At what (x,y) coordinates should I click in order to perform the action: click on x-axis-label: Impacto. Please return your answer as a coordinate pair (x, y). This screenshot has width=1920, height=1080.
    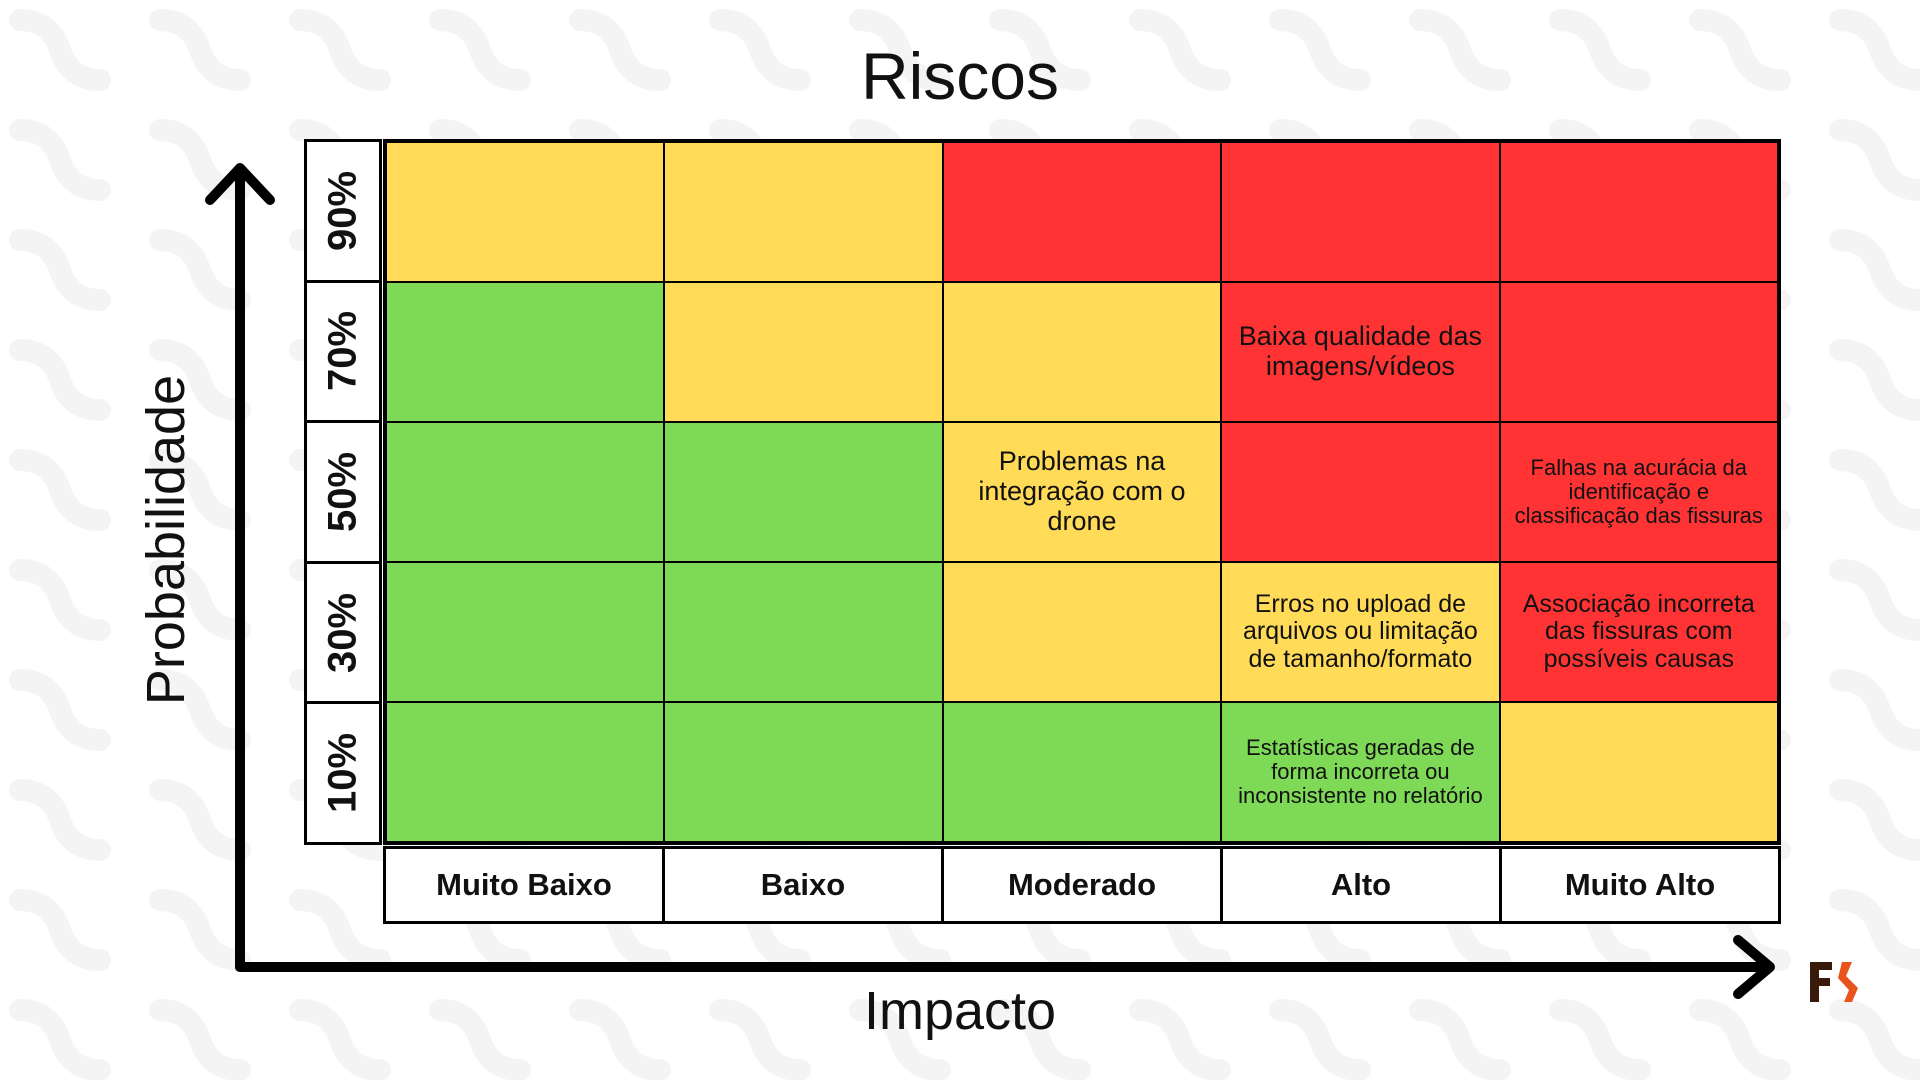
    Looking at the image, I should click on (960, 1011).